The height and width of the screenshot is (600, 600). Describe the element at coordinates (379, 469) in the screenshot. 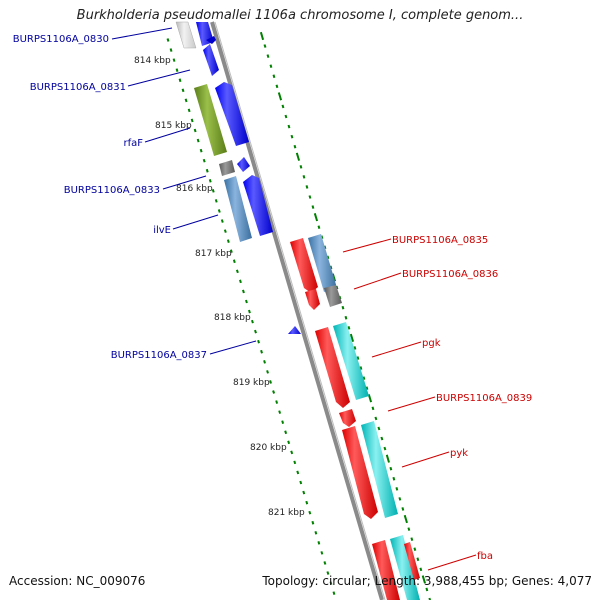

I see `orf-pyk` at that location.